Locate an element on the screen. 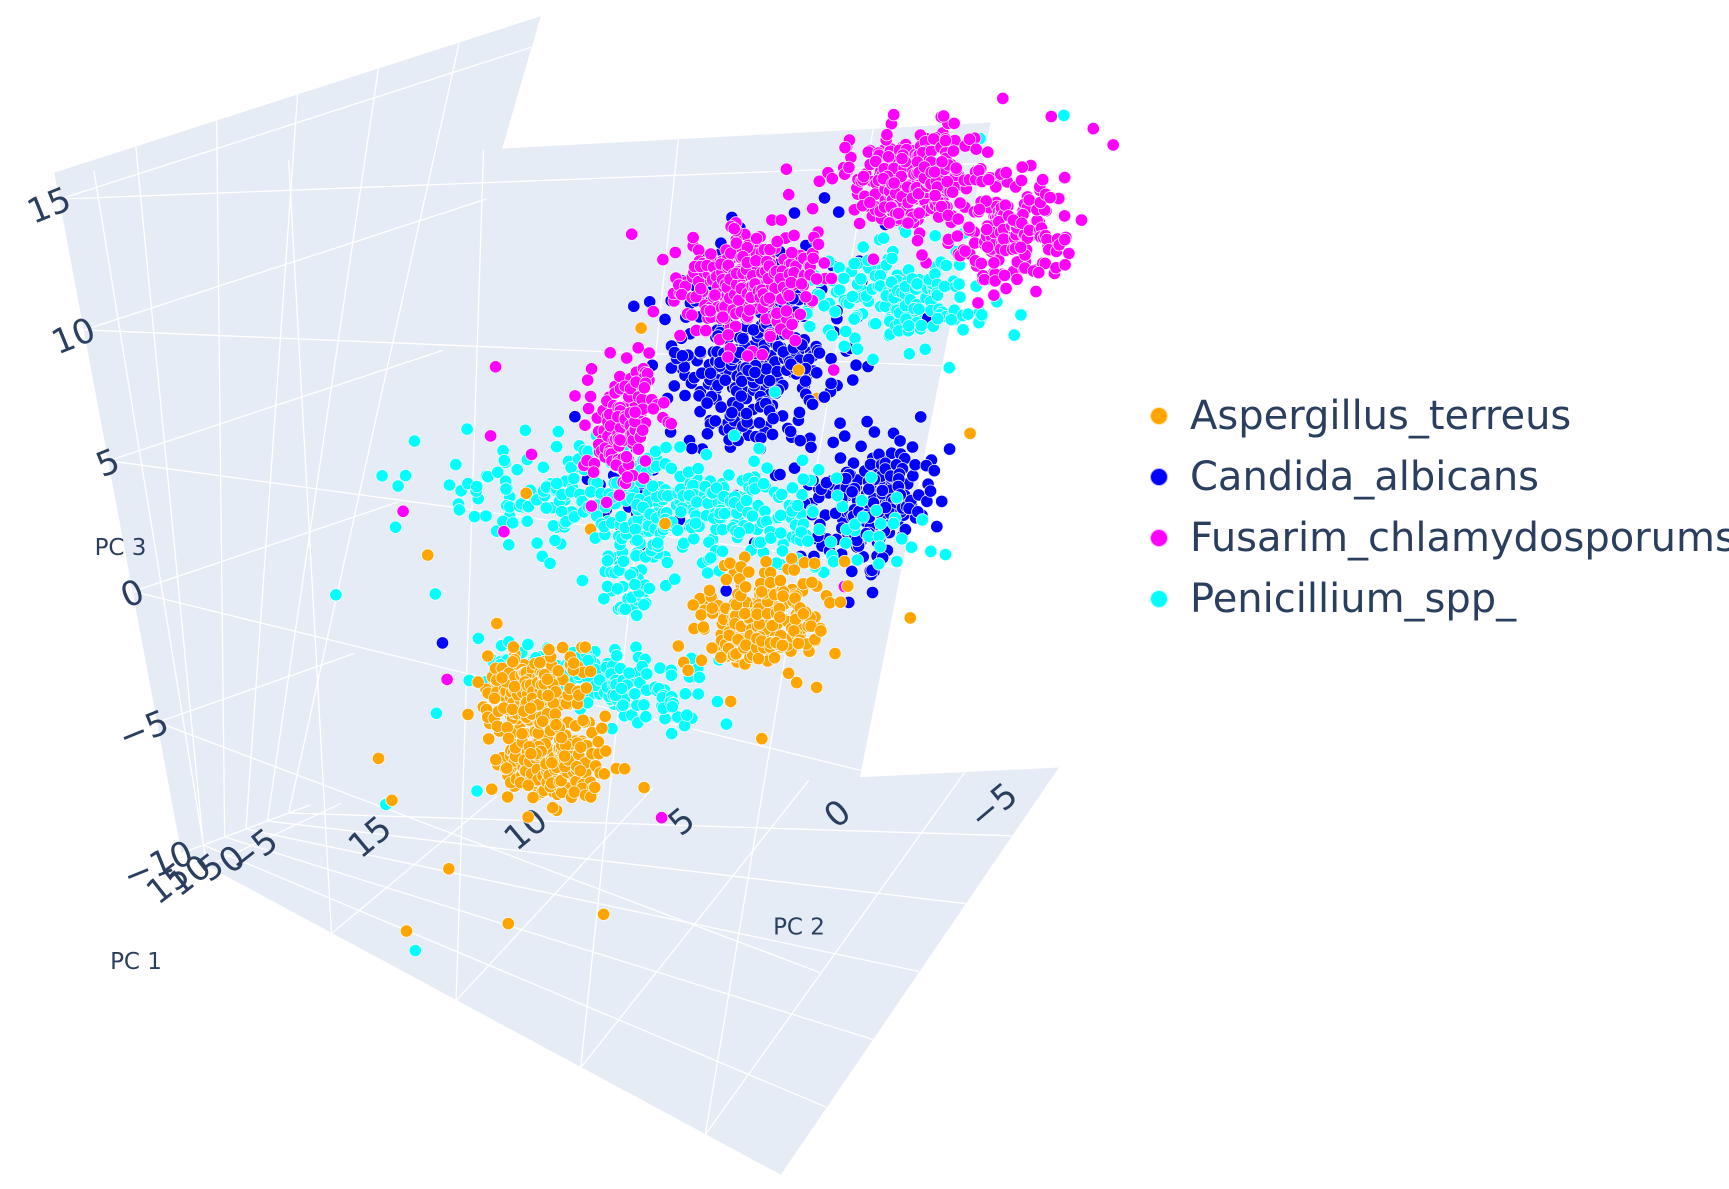 The height and width of the screenshot is (1189, 1729). legend-item-candida: Candida_albicans is located at coordinates (1439, 476).